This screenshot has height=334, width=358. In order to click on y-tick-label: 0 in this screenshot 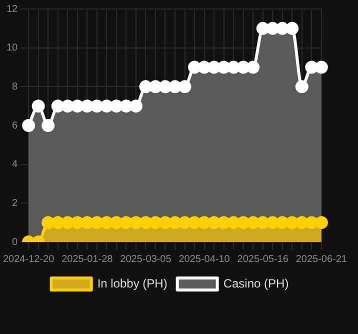, I will do `click(15, 242)`.